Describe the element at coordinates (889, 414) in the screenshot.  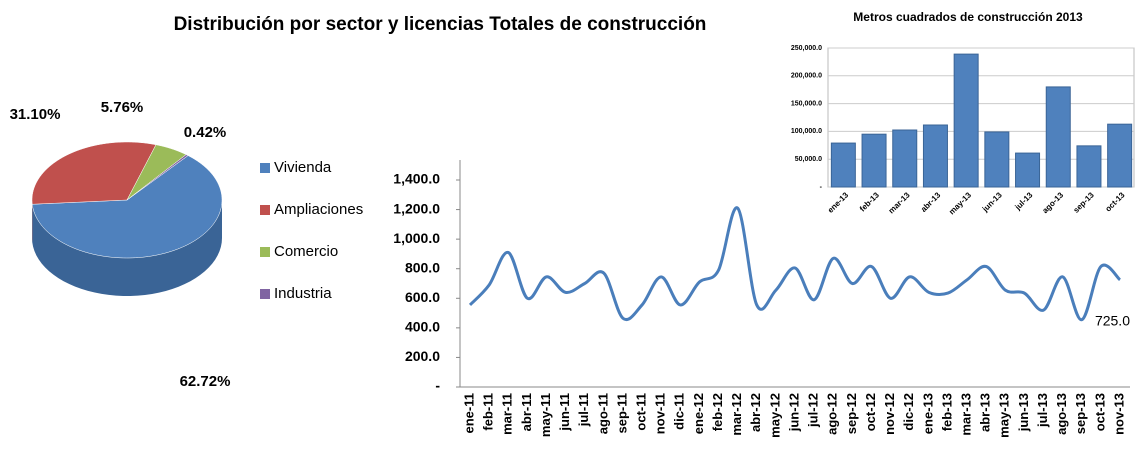
I see `x-tick-label: nov-12` at that location.